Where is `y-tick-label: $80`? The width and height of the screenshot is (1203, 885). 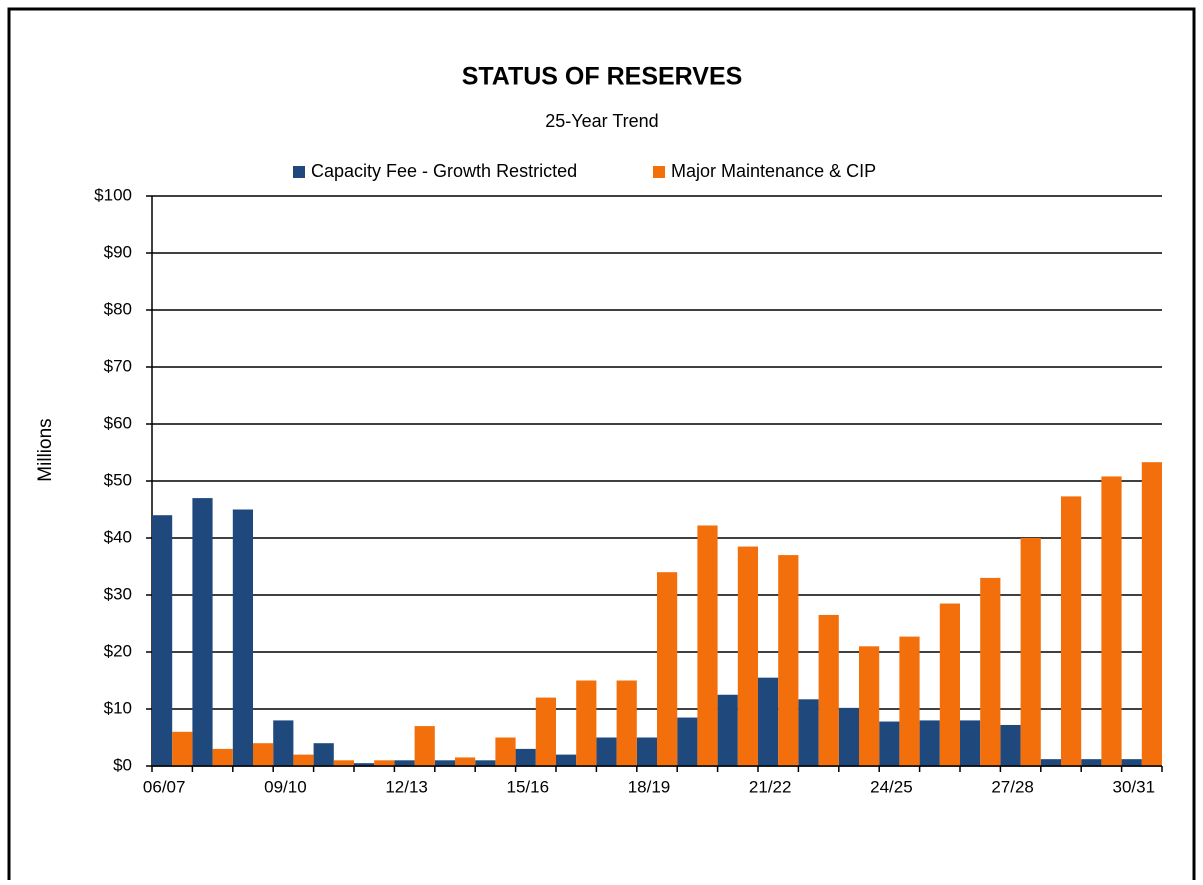 y-tick-label: $80 is located at coordinates (118, 308).